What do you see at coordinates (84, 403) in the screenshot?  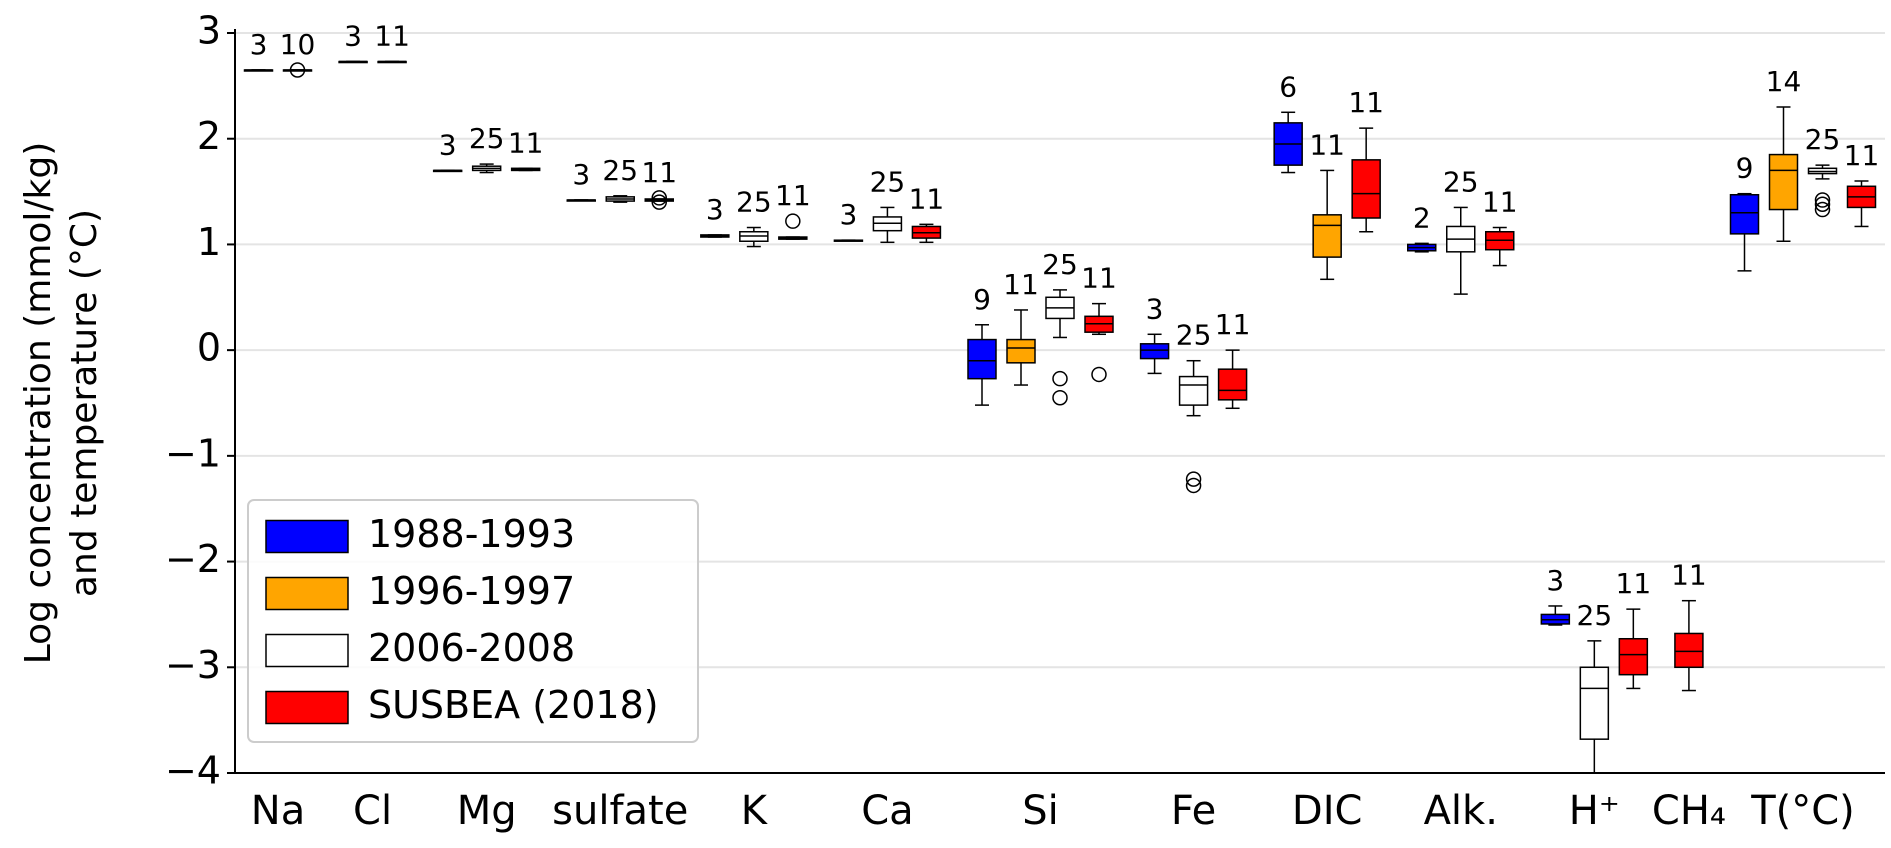 I see `y-axis-label-line: and temperature (°C)` at bounding box center [84, 403].